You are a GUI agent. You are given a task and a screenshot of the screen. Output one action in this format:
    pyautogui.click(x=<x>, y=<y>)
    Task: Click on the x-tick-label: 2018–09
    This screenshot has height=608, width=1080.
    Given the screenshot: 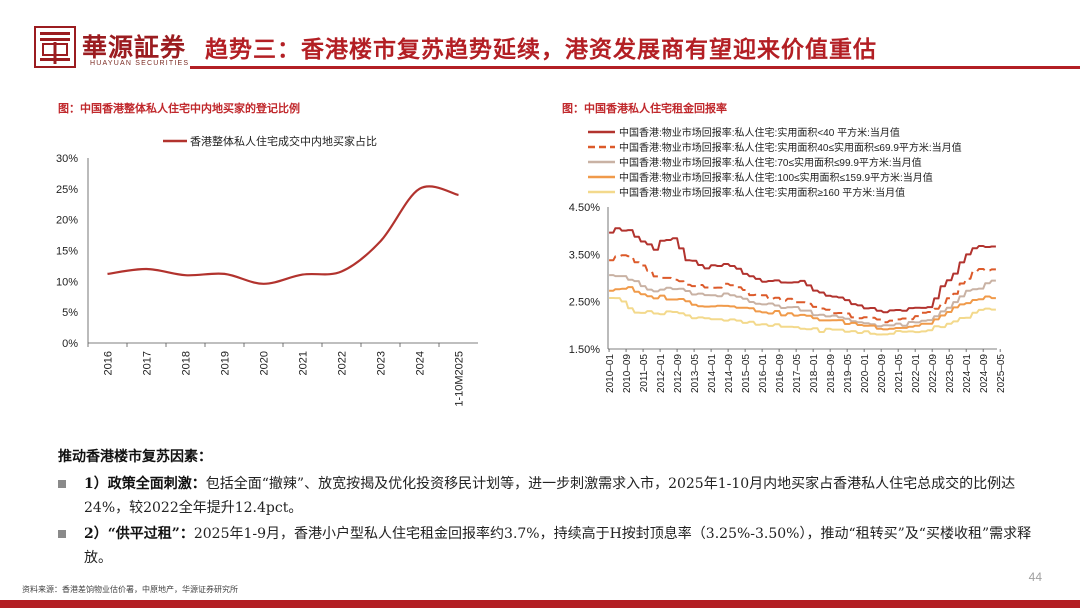 What is the action you would take?
    pyautogui.click(x=831, y=373)
    